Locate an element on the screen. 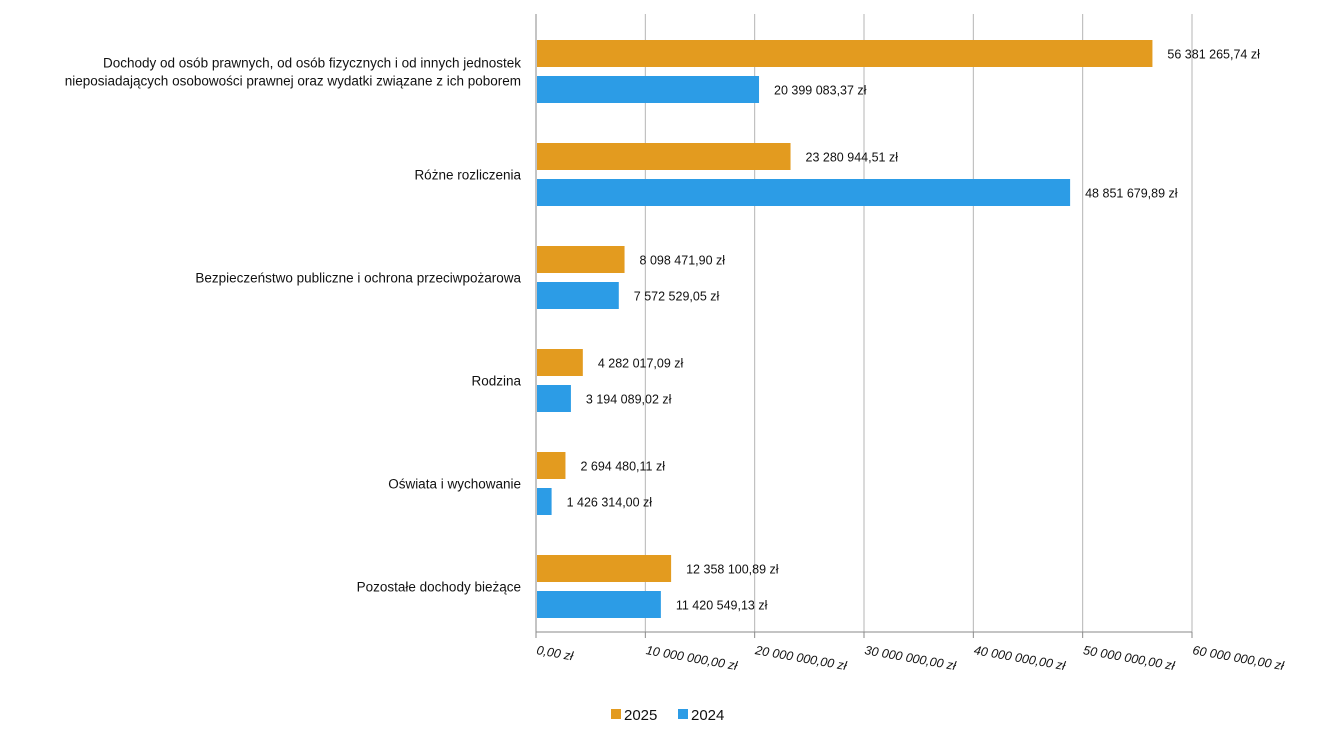 The image size is (1325, 729). x-tick-label: 60 000 000,00 zł is located at coordinates (1238, 658).